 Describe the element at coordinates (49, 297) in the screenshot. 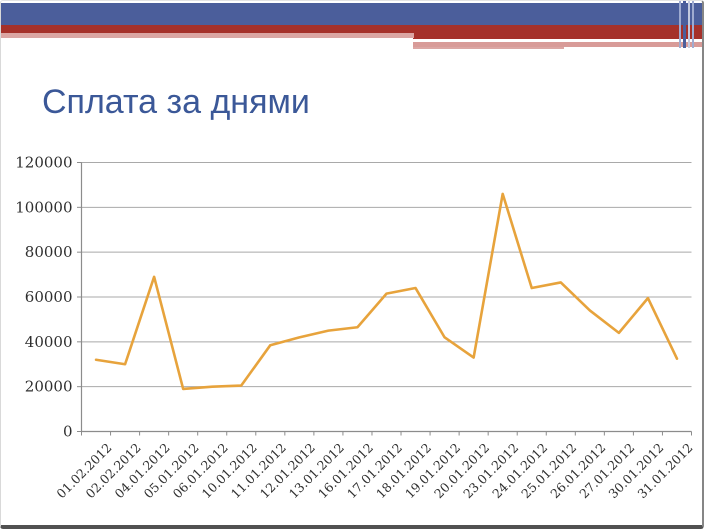

I see `y-axis-label: 60000` at that location.